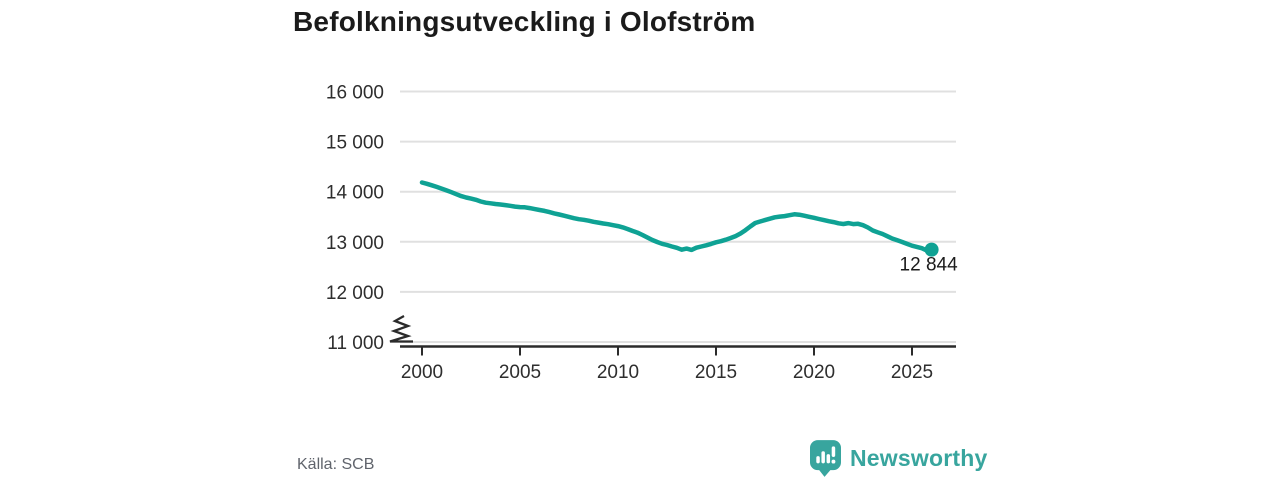  Describe the element at coordinates (716, 372) in the screenshot. I see `x-axis-tick-label: 2015` at that location.